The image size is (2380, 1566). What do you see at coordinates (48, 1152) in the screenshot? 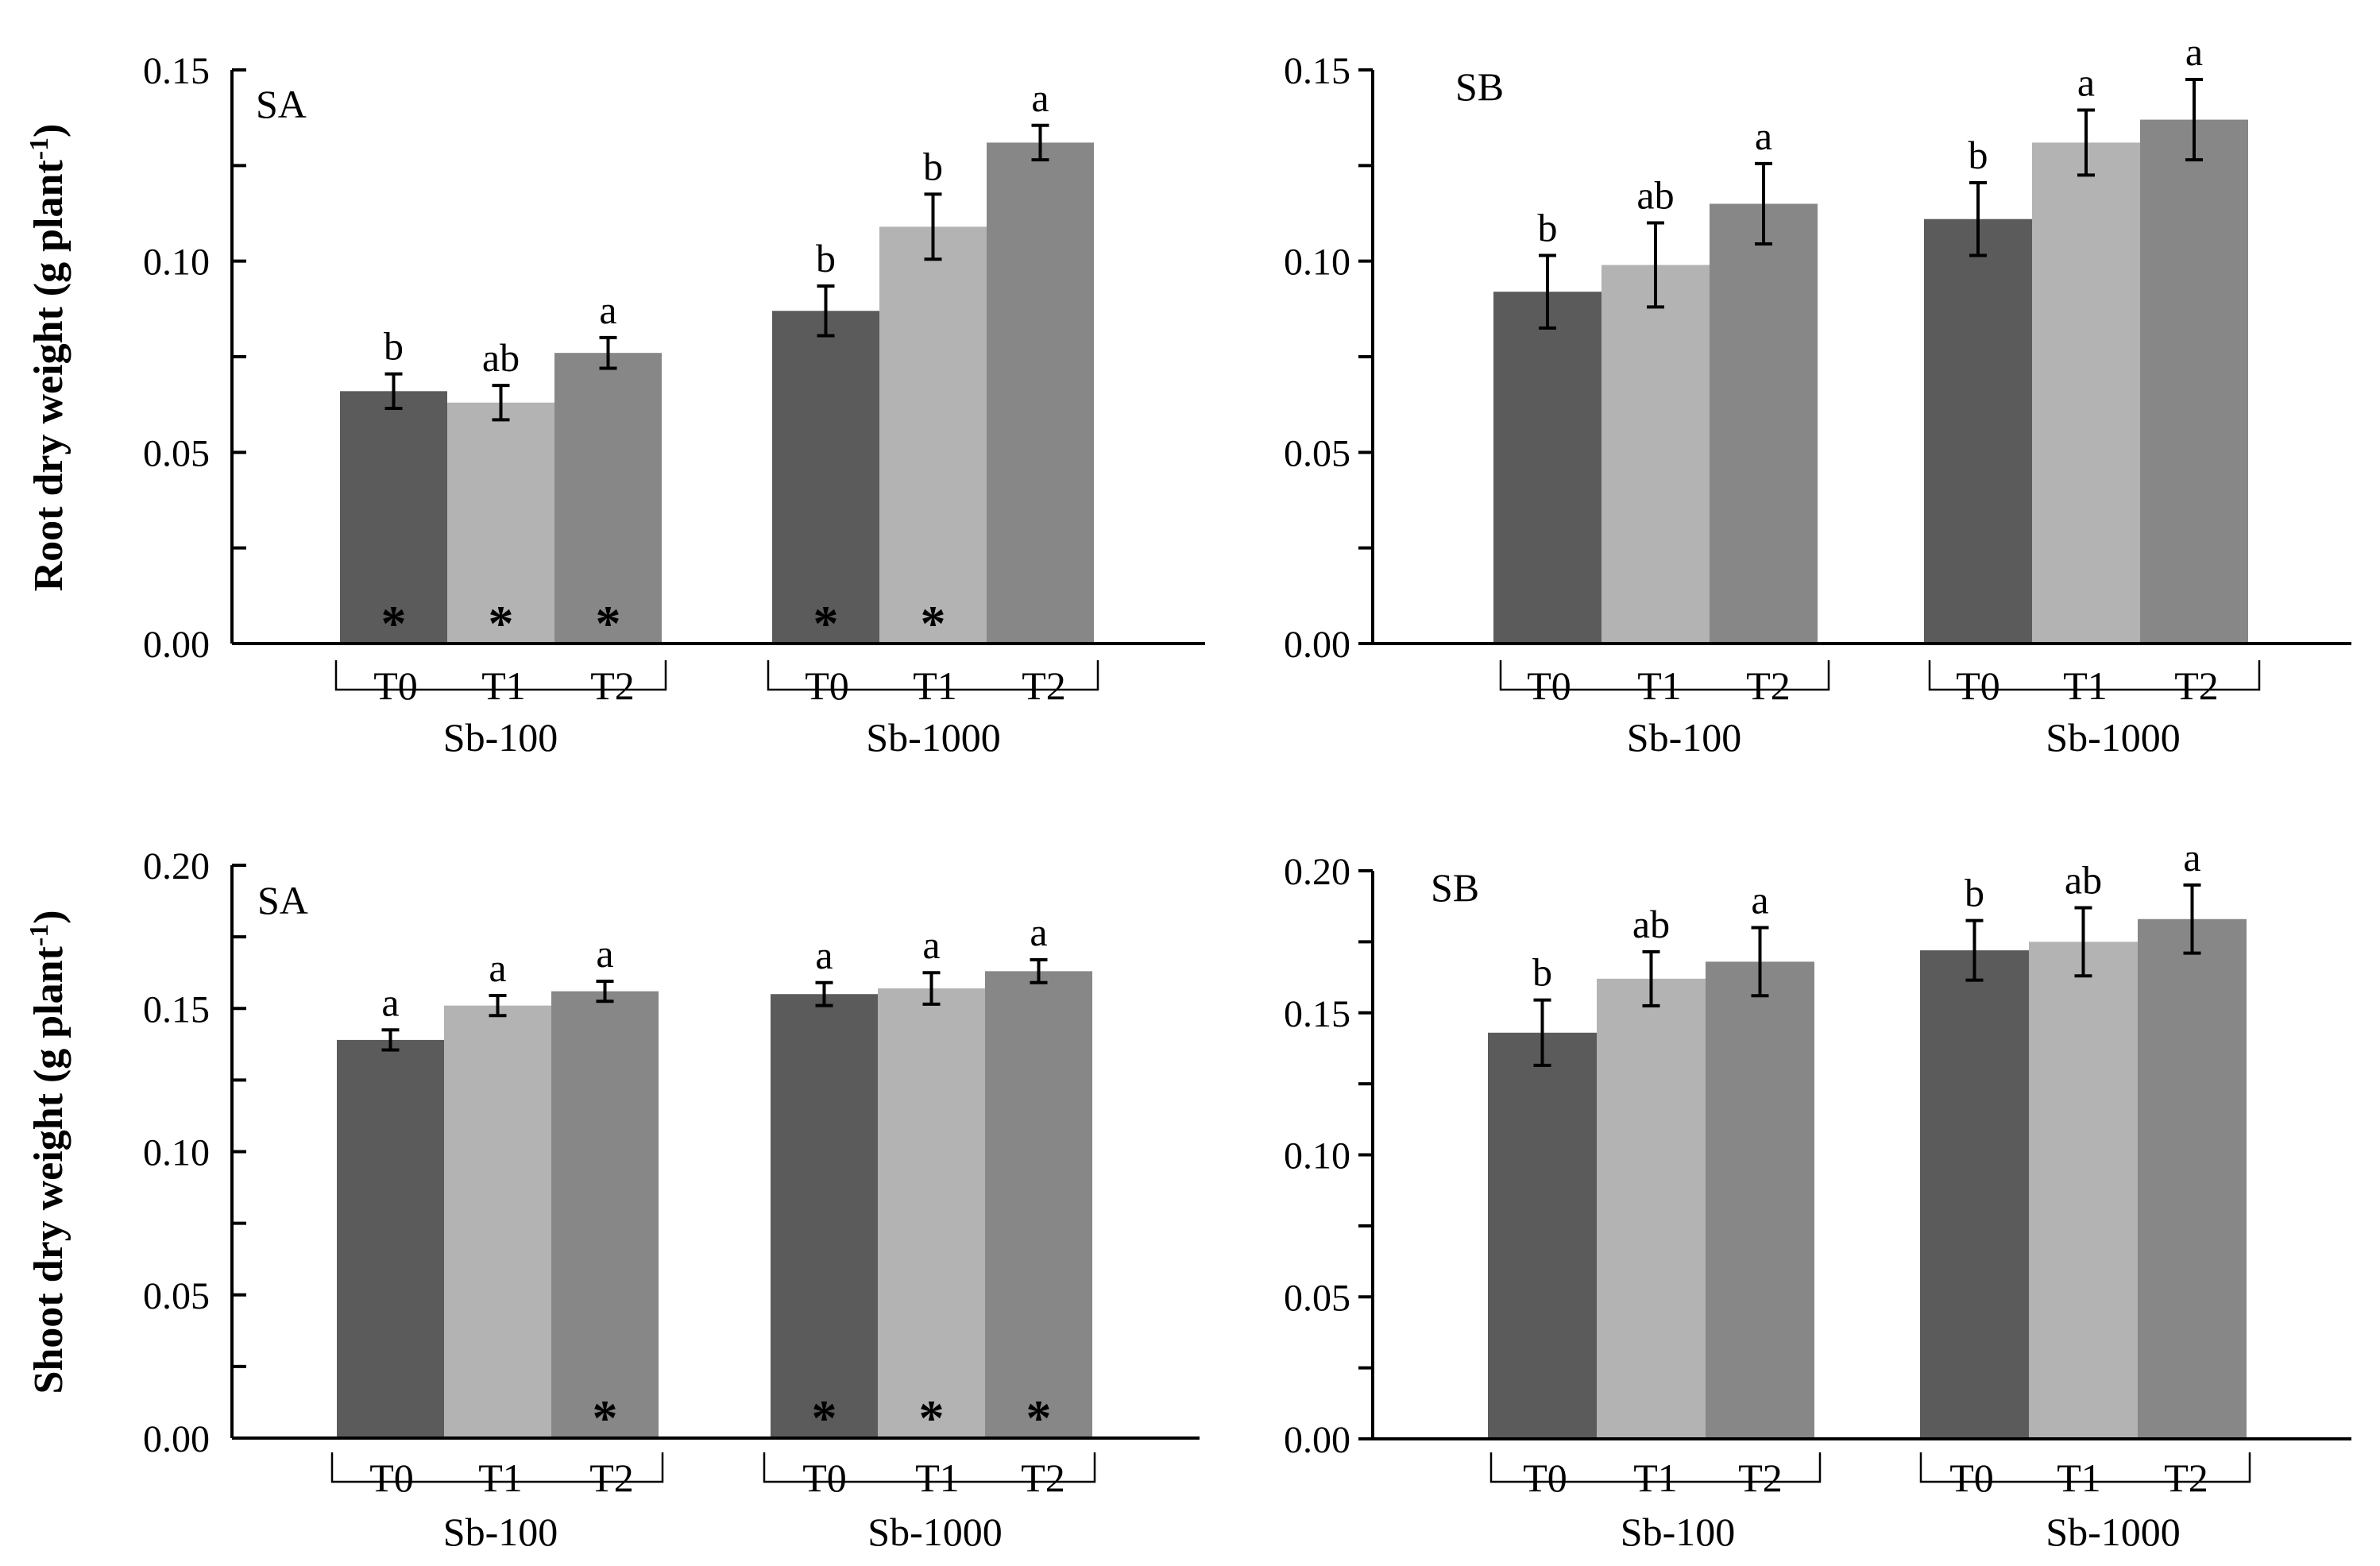
I see `y-axis-title: Shoot dry weight (g plant-1)` at bounding box center [48, 1152].